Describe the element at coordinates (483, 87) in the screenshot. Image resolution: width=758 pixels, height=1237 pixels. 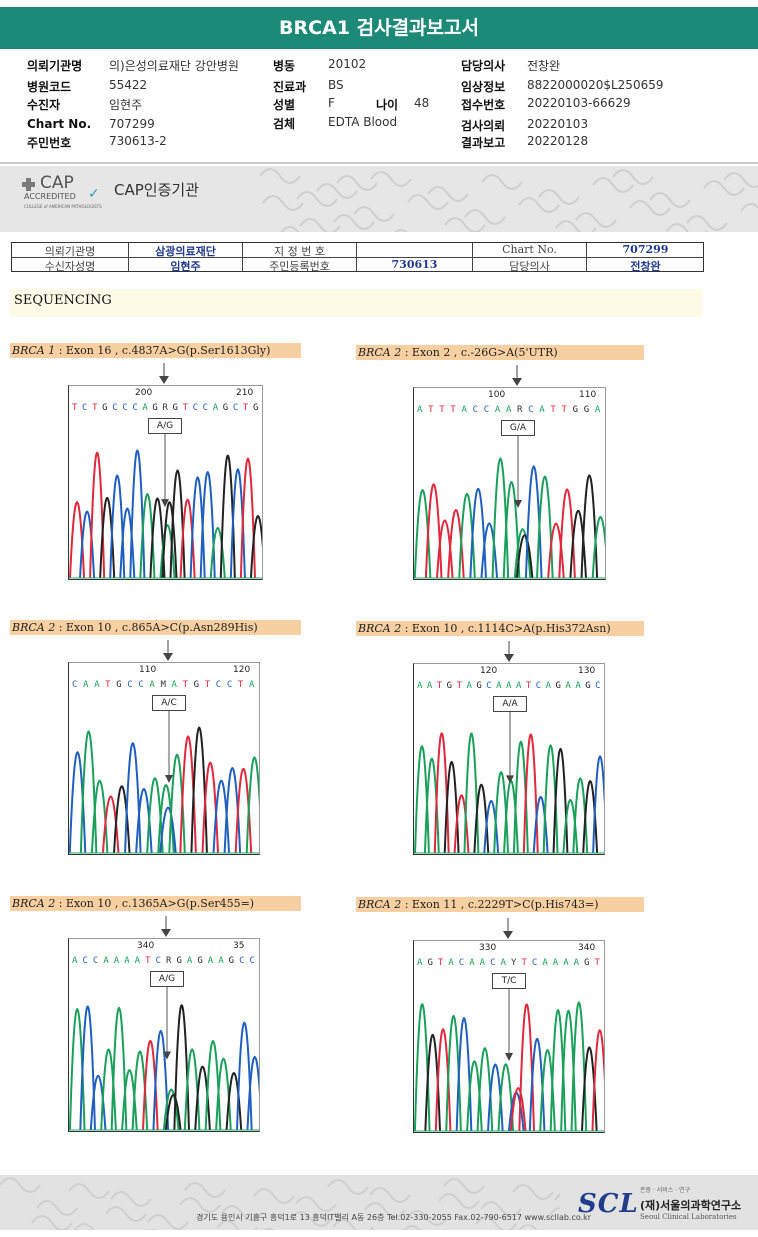
I see `header-label: 임상정보` at that location.